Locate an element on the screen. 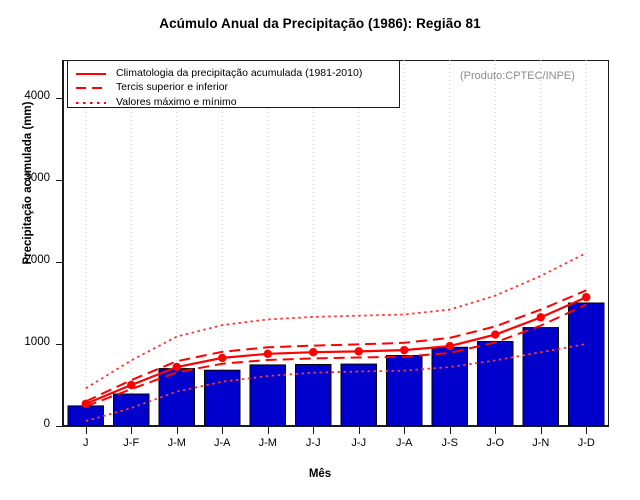 The width and height of the screenshot is (640, 500). solid-line-key is located at coordinates (91, 73).